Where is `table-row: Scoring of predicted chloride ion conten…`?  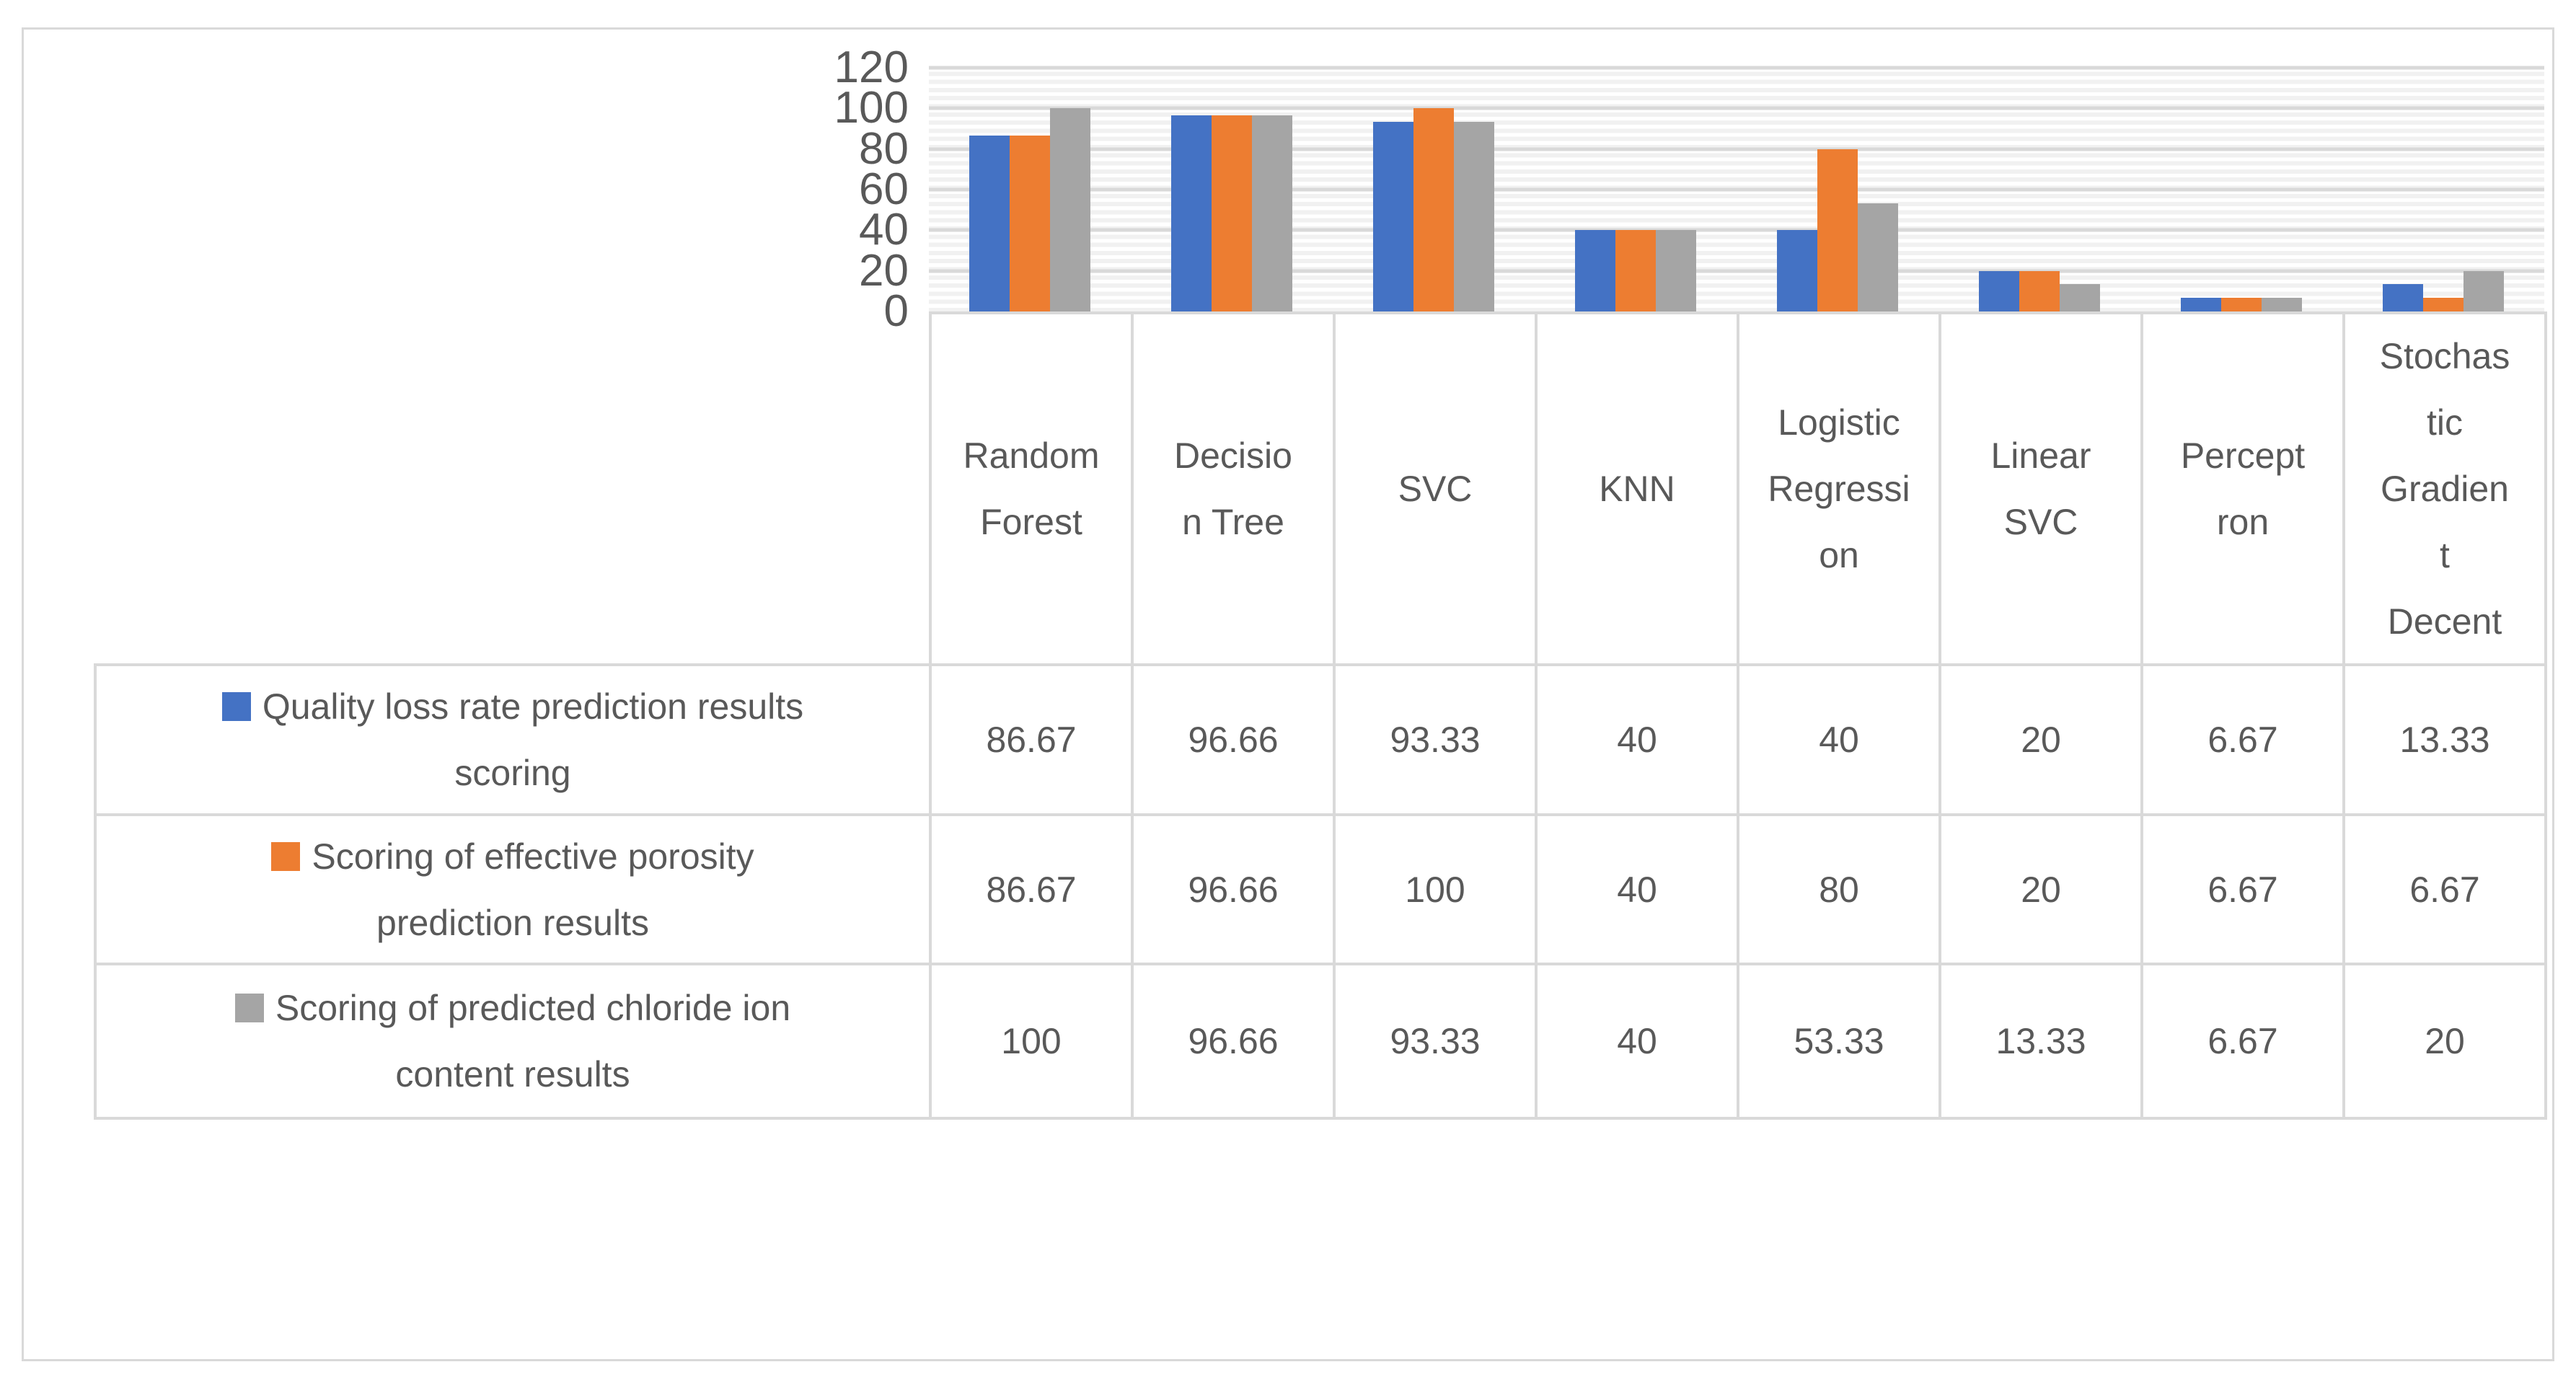 table-row: Scoring of predicted chloride ion conten… is located at coordinates (1320, 1041).